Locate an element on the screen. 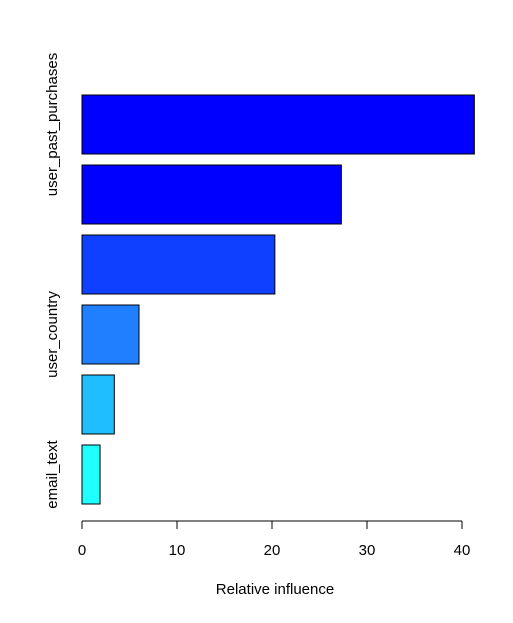  x-tick-label-30: 30 is located at coordinates (367, 550).